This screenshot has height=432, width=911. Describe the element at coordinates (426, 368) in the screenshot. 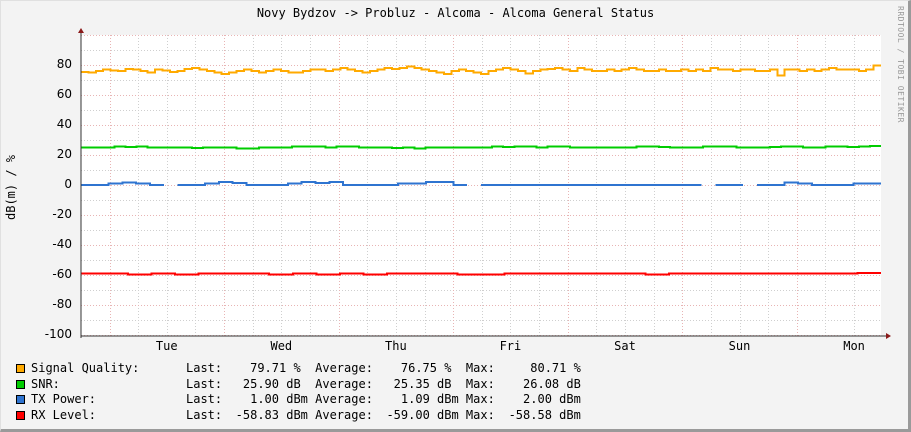

I see `legend-avg: 76.75 %` at that location.